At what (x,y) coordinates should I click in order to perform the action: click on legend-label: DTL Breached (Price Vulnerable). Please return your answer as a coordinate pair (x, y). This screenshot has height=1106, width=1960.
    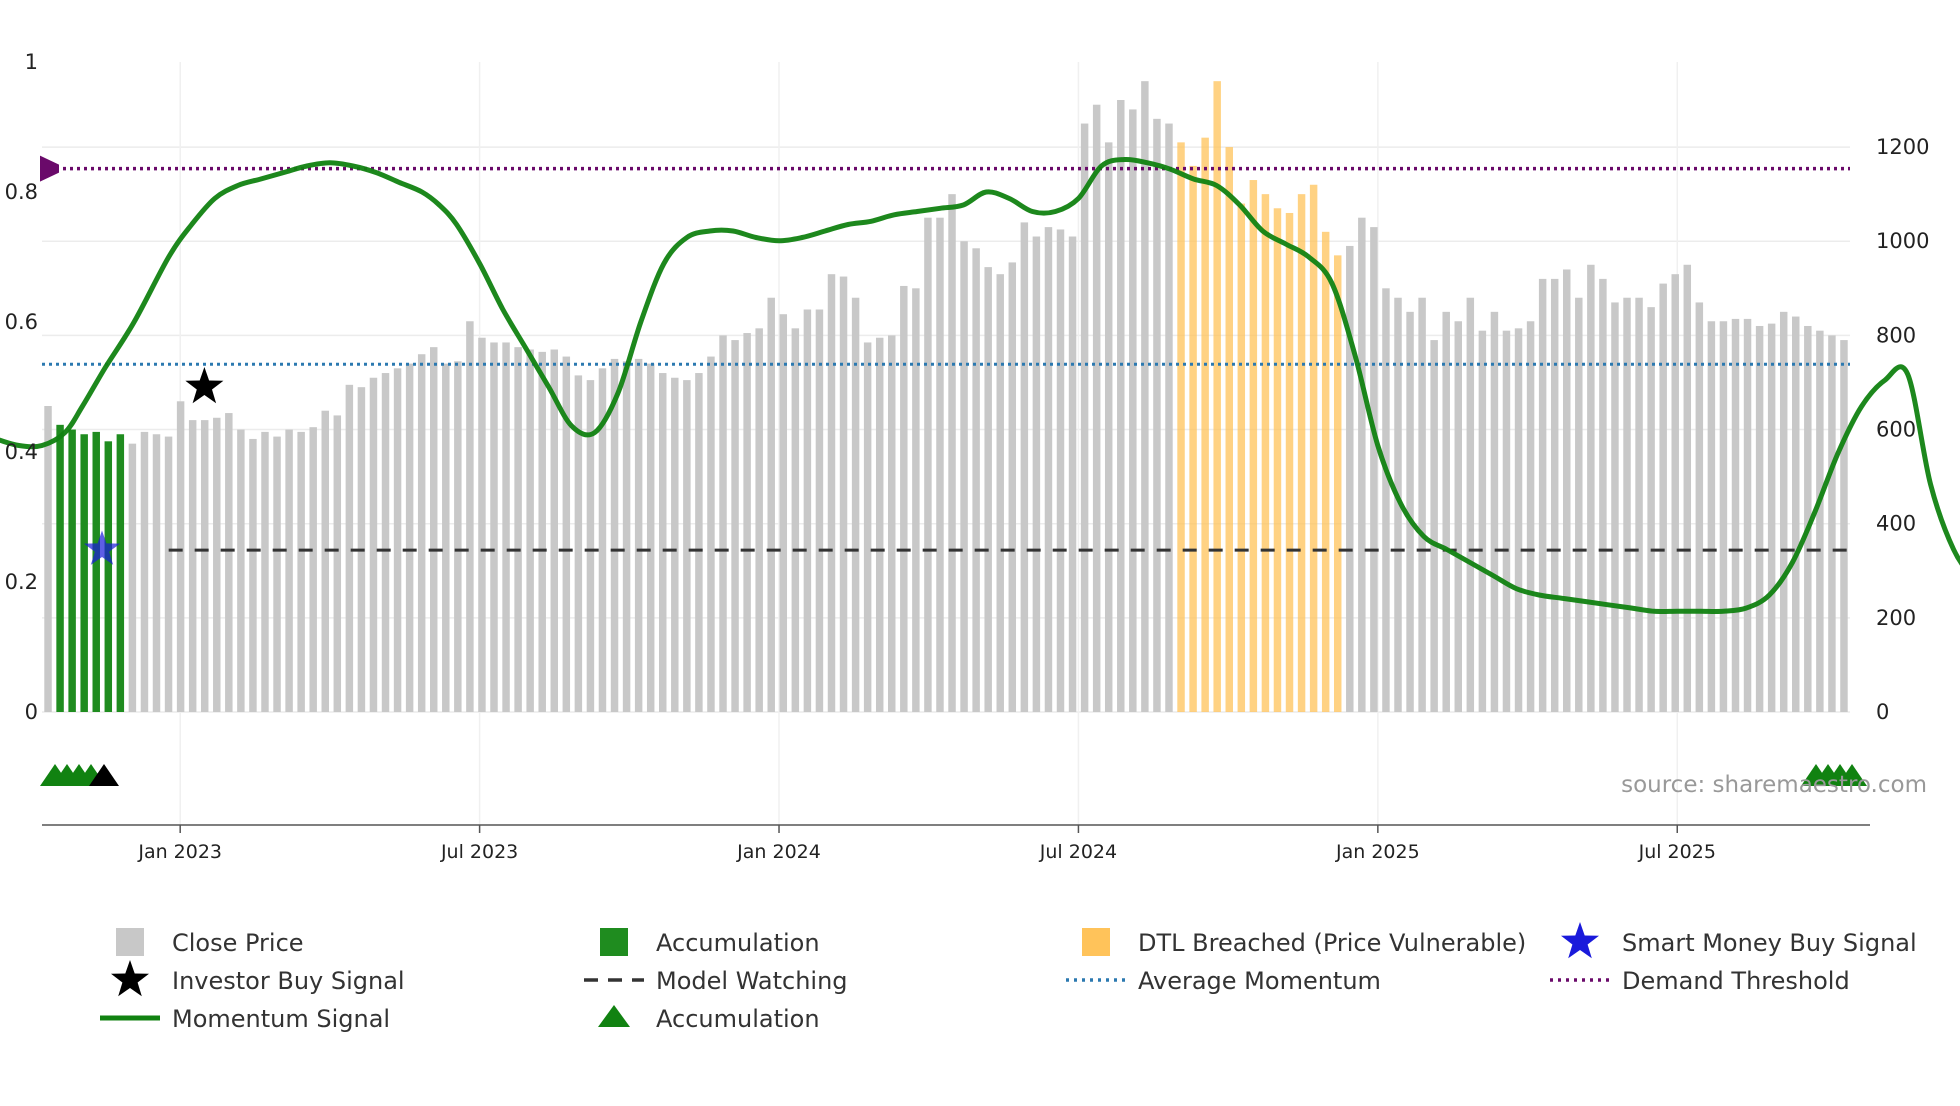
    Looking at the image, I should click on (1332, 943).